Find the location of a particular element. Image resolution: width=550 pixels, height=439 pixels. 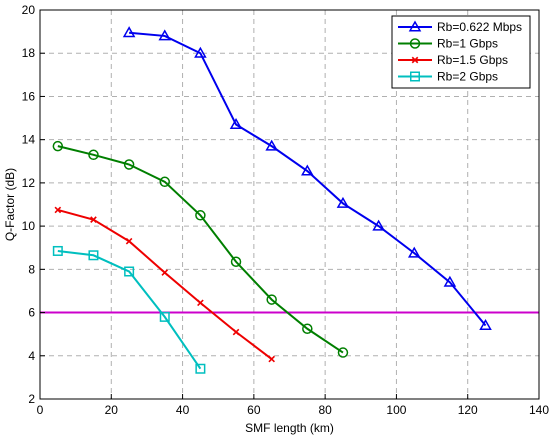

y-tick-label: 10 is located at coordinates (29, 226).